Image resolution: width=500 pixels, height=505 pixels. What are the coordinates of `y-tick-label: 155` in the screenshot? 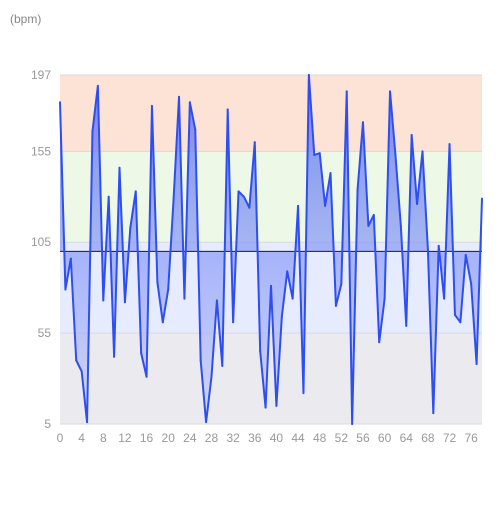 It's located at (41, 151).